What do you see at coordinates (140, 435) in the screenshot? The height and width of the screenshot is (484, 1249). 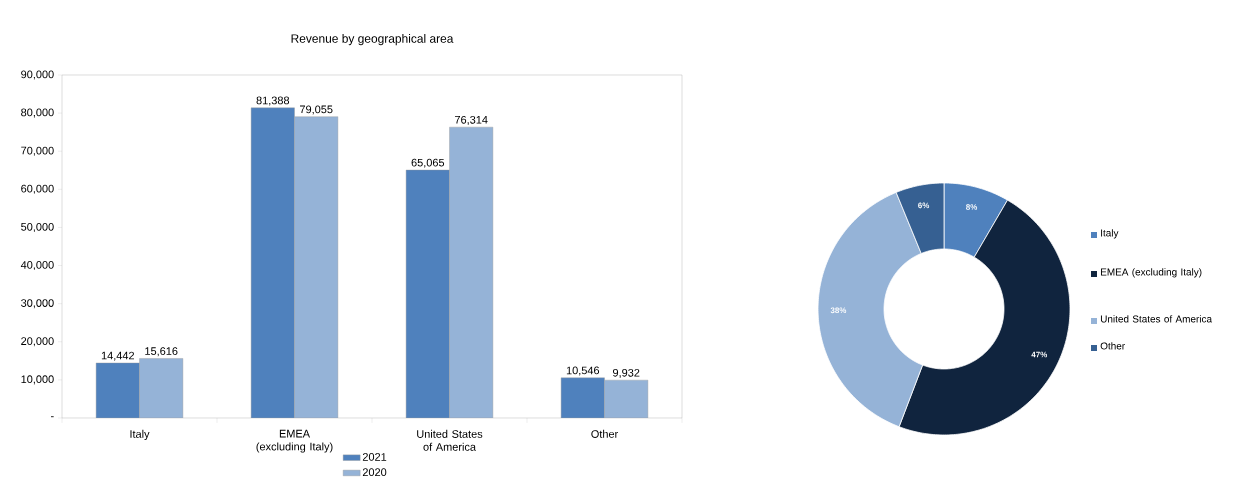 I see `x-tick-label: Italy` at bounding box center [140, 435].